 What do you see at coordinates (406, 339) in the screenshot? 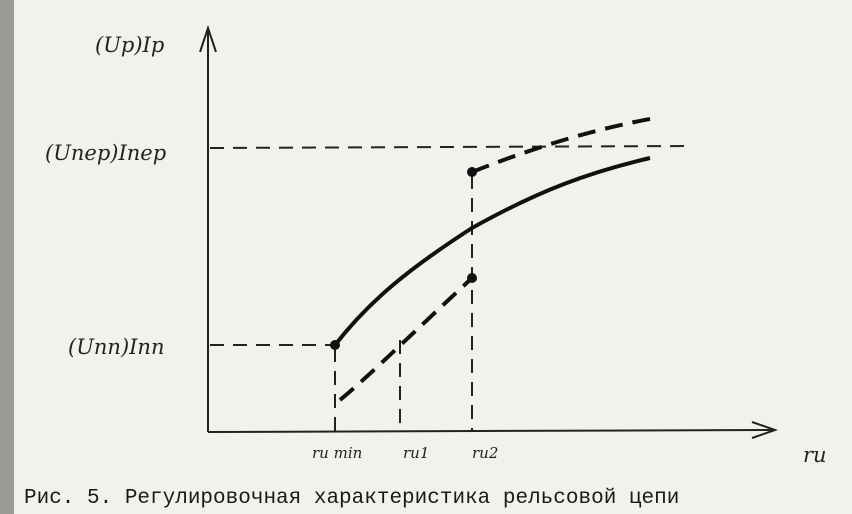
I see `lower-dashed-curve` at bounding box center [406, 339].